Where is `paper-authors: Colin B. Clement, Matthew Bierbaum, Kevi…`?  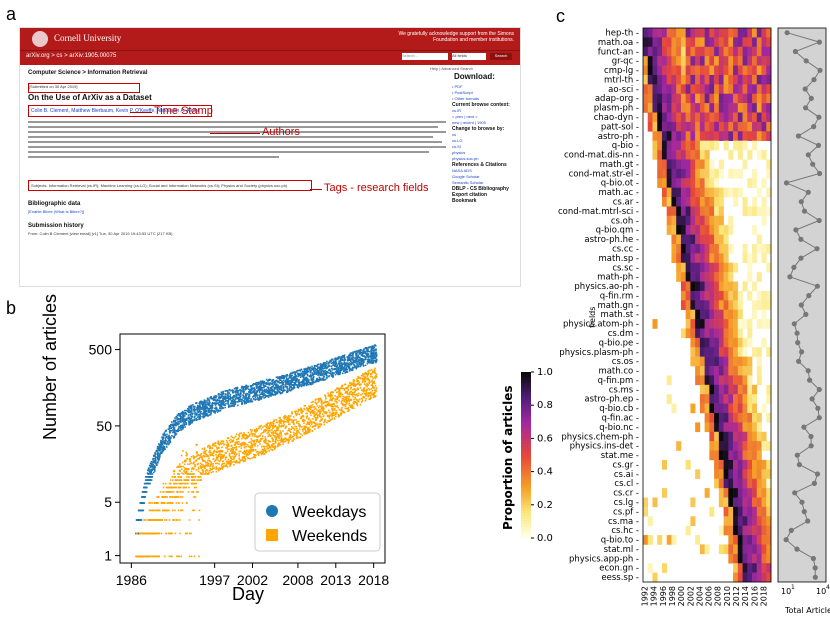
paper-authors: Colin B. Clement, Matthew Bierbaum, Kevi… is located at coordinates (120, 111).